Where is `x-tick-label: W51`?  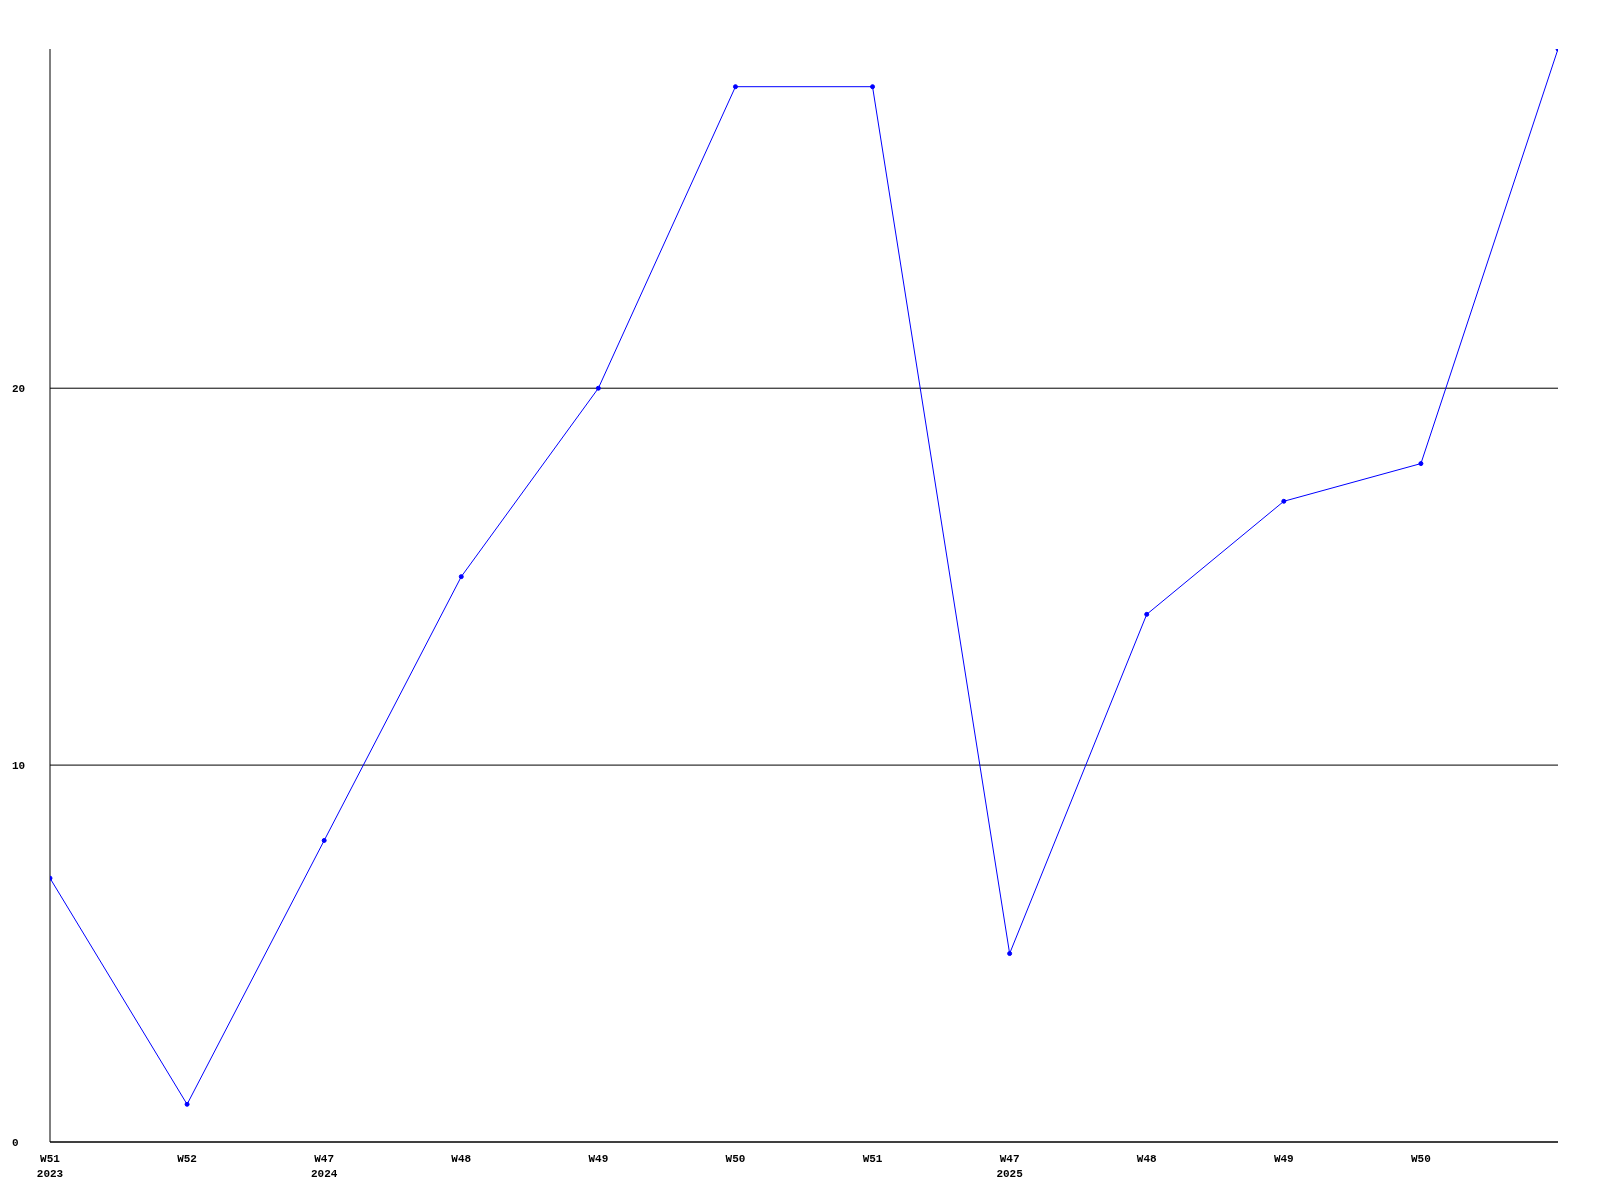
x-tick-label: W51 is located at coordinates (872, 1159).